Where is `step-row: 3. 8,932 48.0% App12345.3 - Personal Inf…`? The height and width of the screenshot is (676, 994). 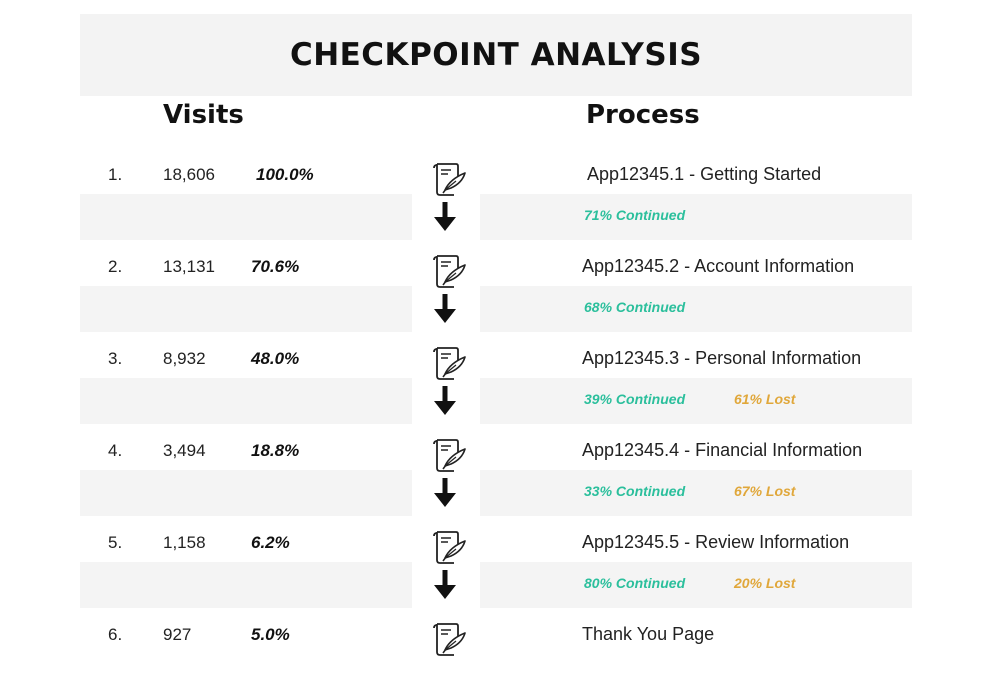
step-row: 3. 8,932 48.0% App12345.3 - Personal Inf… is located at coordinates (497, 366).